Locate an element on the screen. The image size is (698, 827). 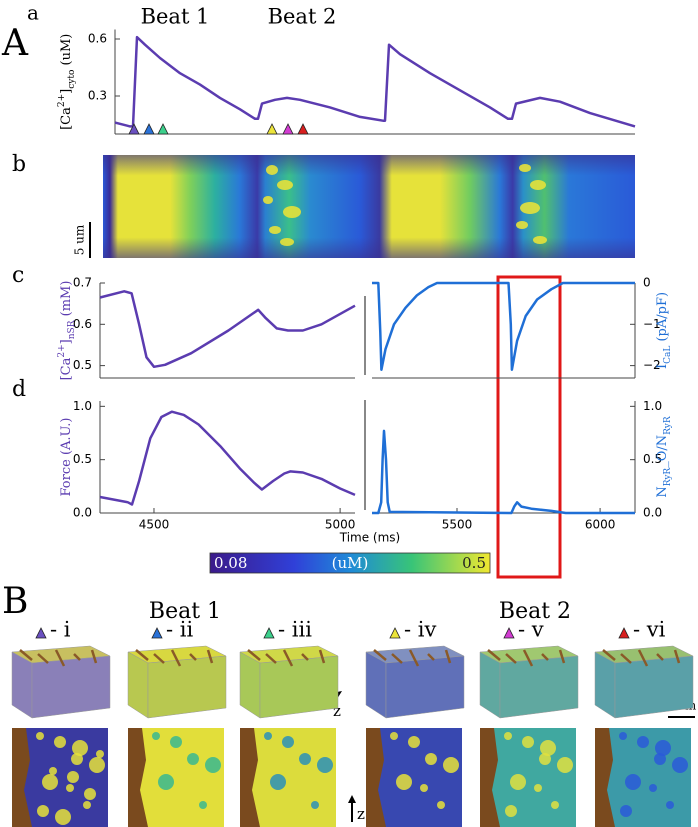
snapshot: - iii is located at coordinates (289, 722).